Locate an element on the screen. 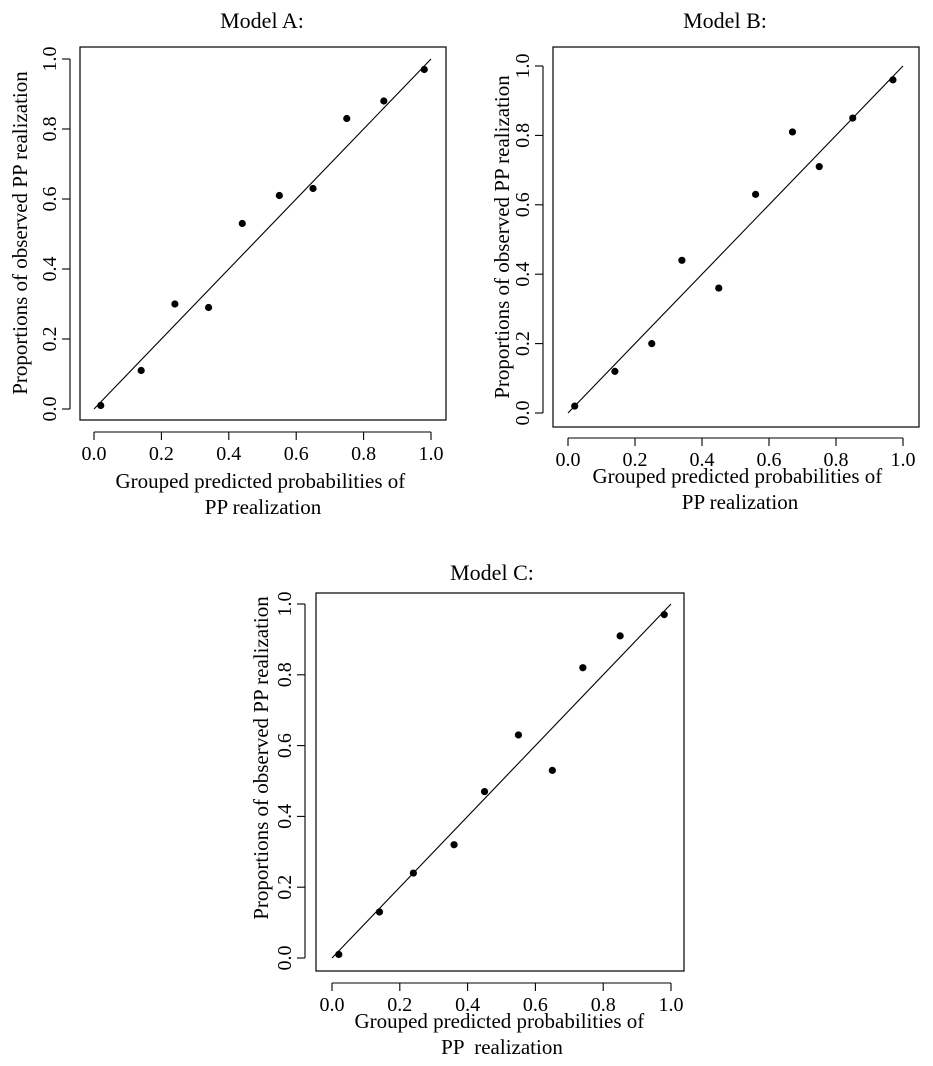  panel-title: Model A: is located at coordinates (262, 20).